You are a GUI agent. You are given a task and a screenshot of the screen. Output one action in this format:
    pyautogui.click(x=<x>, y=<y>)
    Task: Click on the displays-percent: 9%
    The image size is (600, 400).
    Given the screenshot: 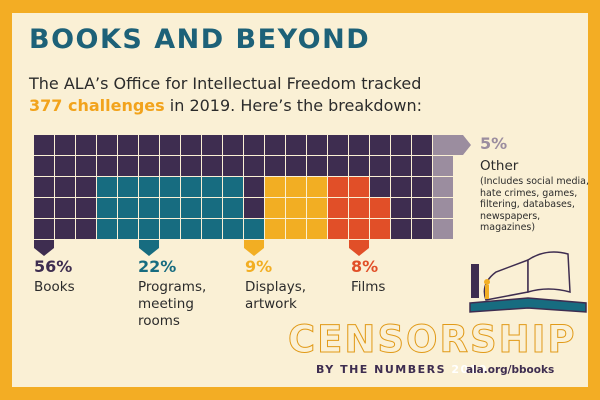 What is the action you would take?
    pyautogui.click(x=259, y=266)
    